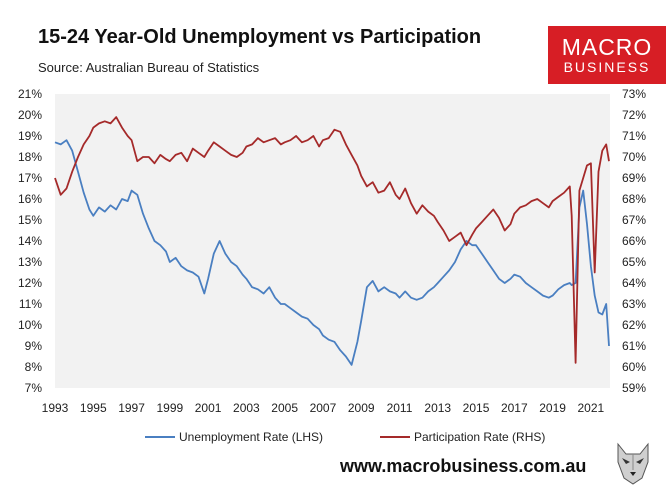 The height and width of the screenshot is (490, 668). Describe the element at coordinates (633, 463) in the screenshot. I see `wolf-head-icon` at that location.